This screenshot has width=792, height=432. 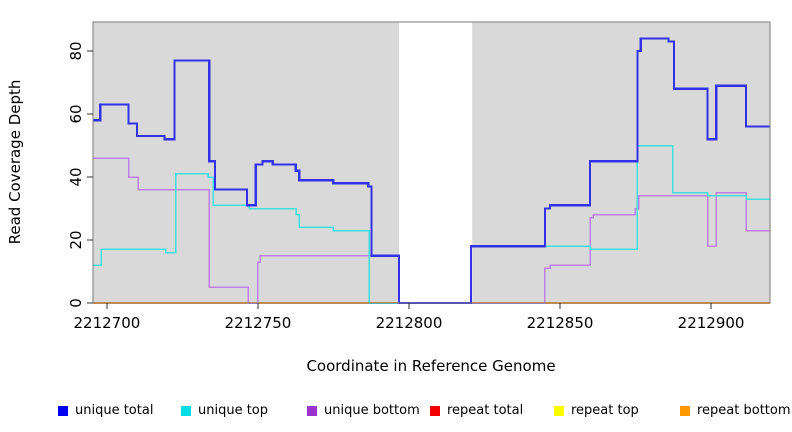 I want to click on legend-item-repeat-top: repeat top, so click(x=596, y=411).